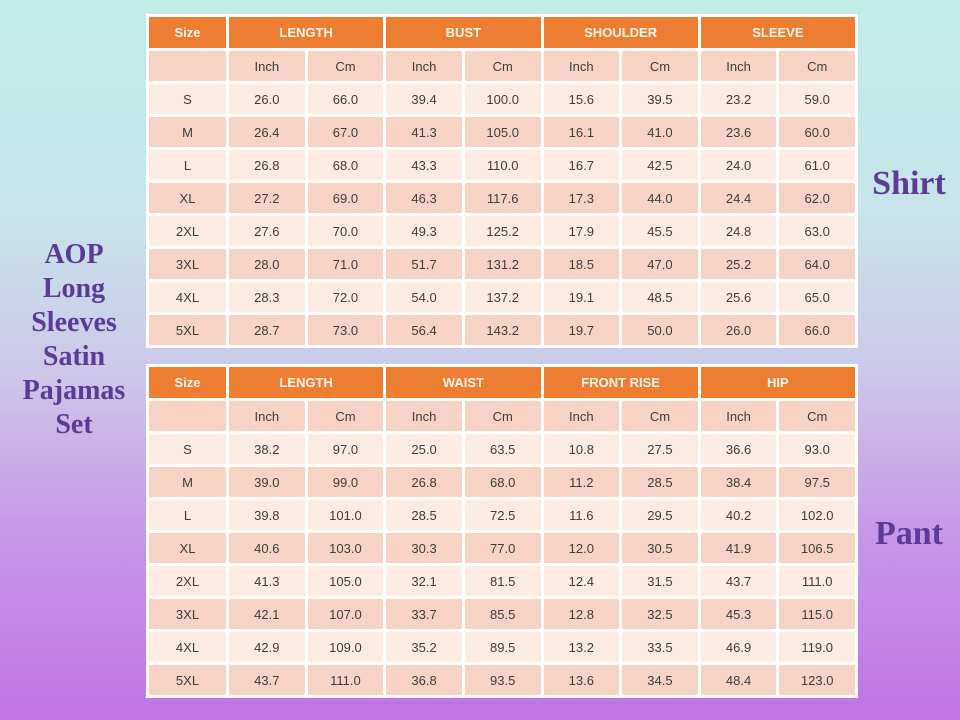  What do you see at coordinates (738, 231) in the screenshot?
I see `value-cell: 24.8` at bounding box center [738, 231].